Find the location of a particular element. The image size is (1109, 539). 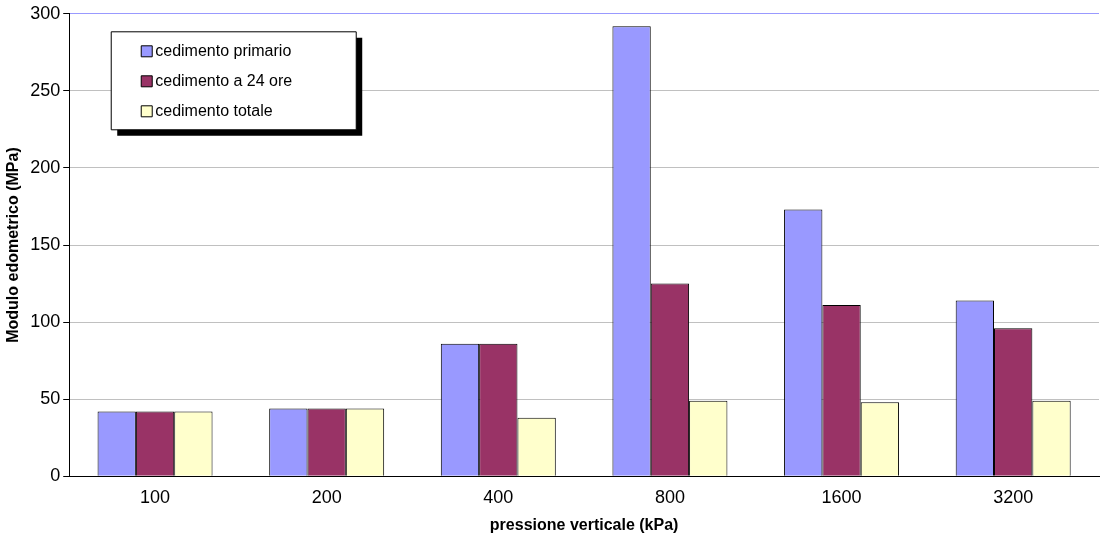

y-axis-title: Modulo edometrico (MPa) is located at coordinates (13, 245).